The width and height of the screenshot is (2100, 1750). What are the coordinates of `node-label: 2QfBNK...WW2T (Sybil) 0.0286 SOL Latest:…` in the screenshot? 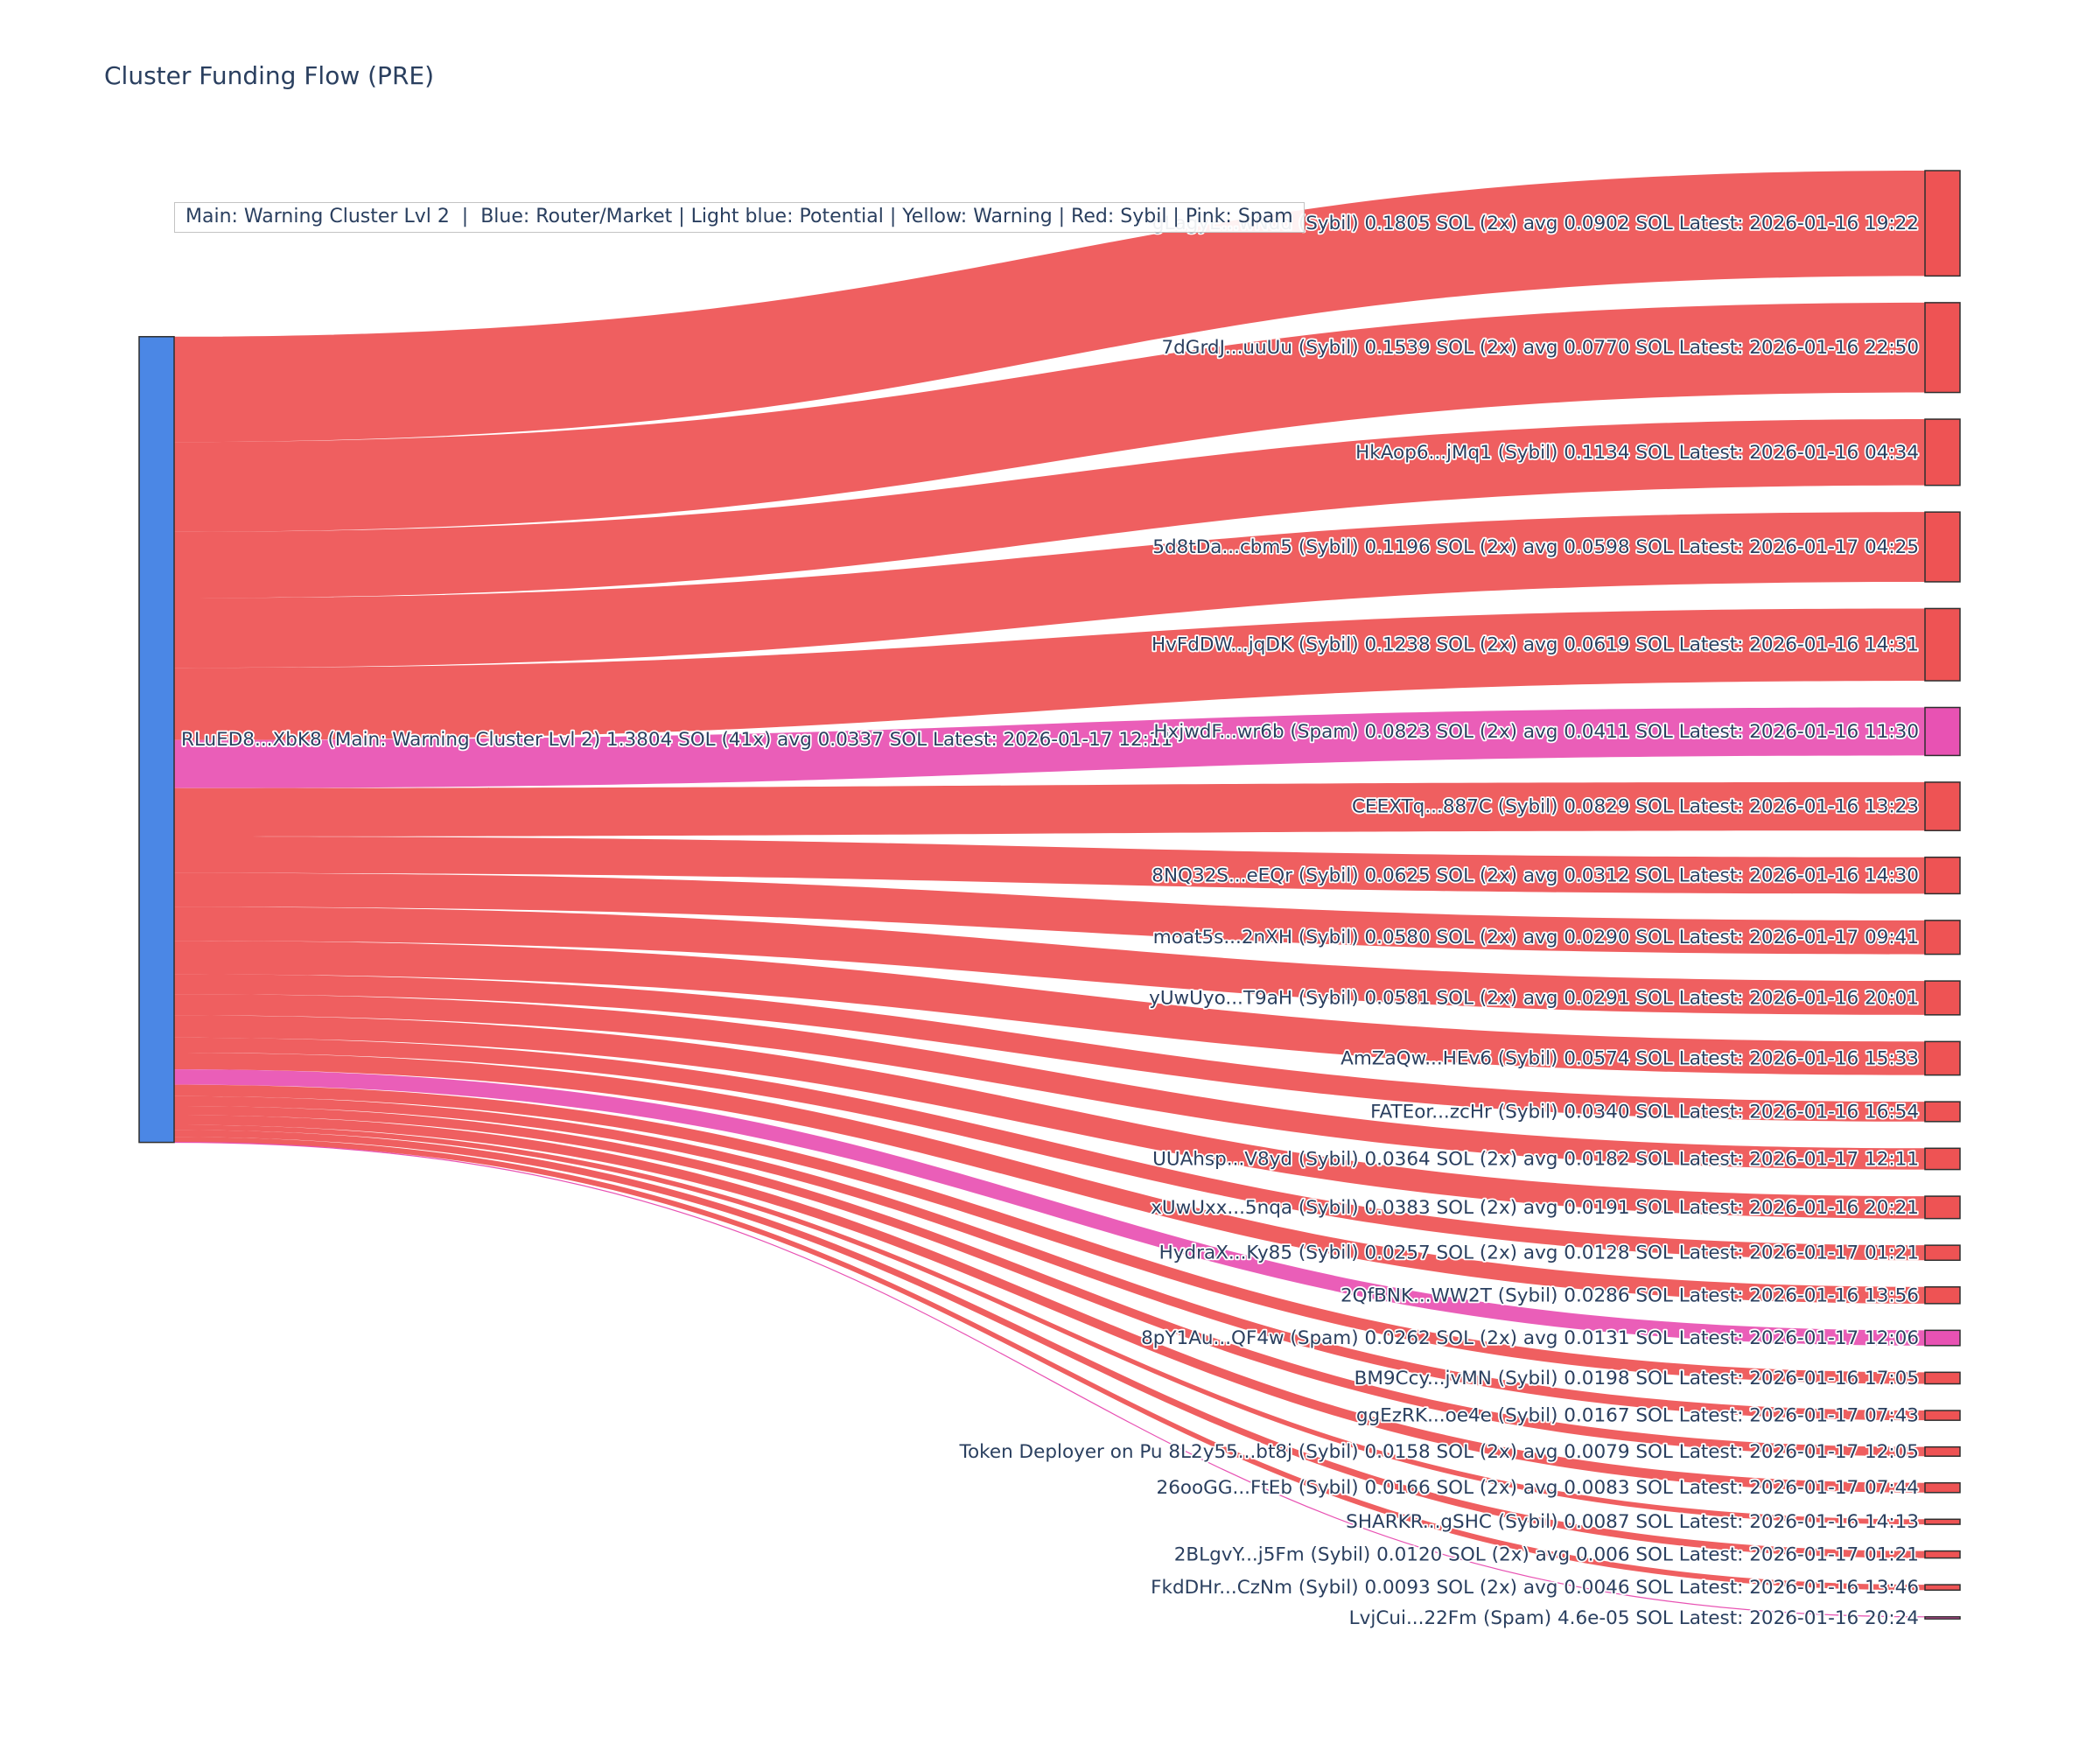 It's located at (1629, 1295).